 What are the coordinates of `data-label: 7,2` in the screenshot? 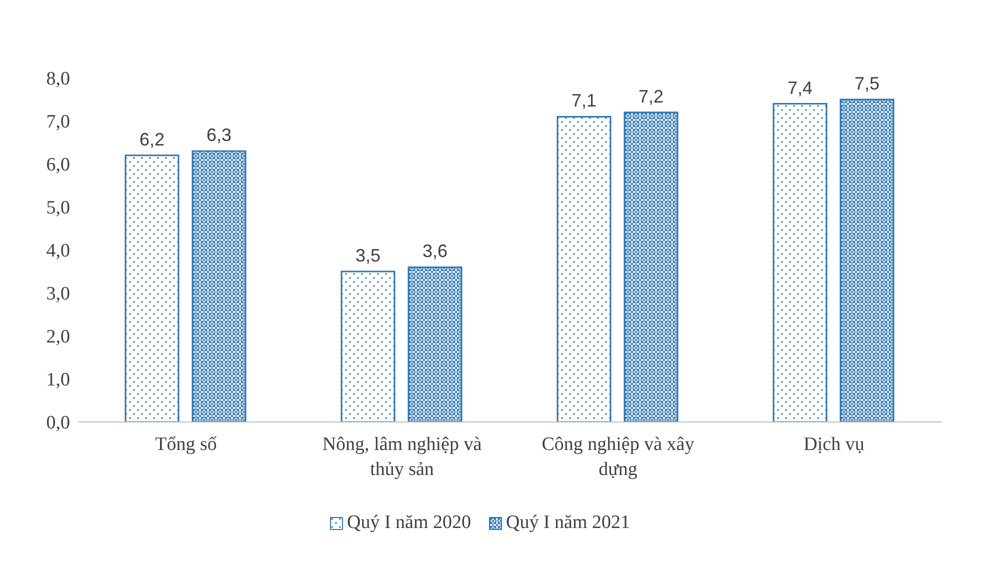 It's located at (651, 96).